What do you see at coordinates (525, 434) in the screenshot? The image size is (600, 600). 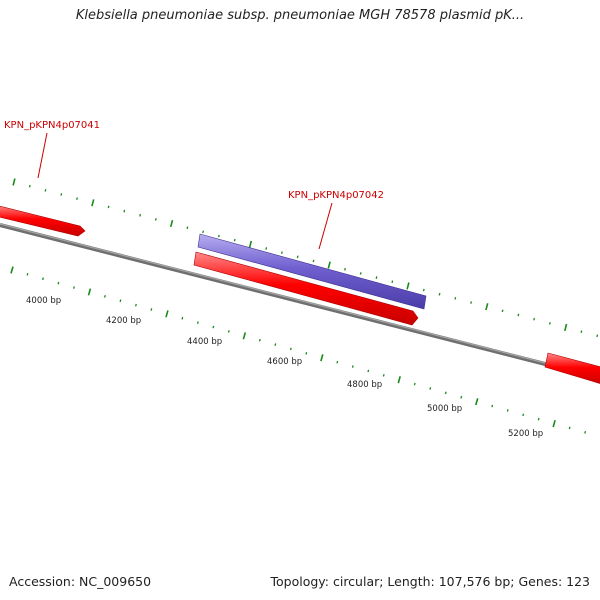 I see `scale-label-5200: 5200 bp` at bounding box center [525, 434].